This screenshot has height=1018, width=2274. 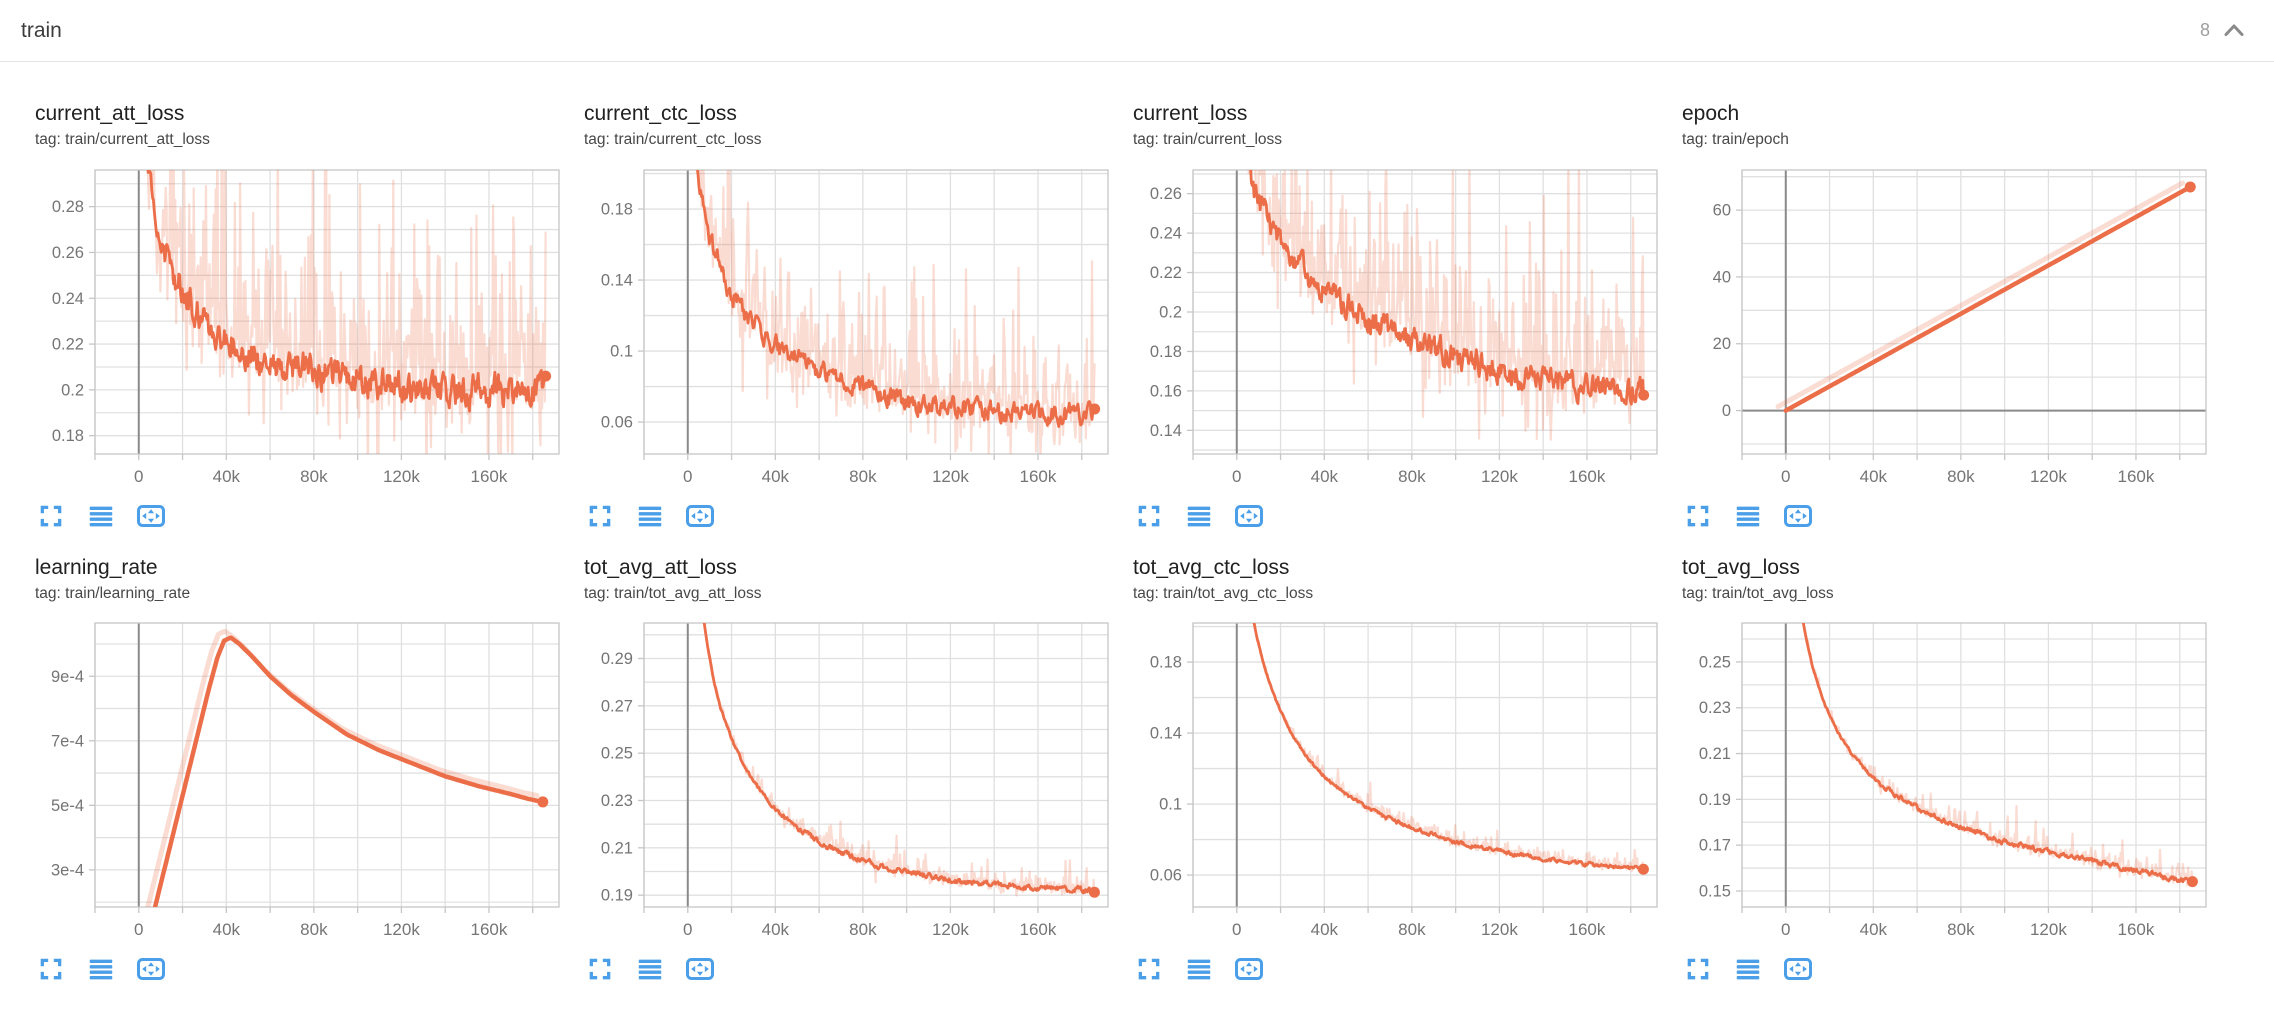 I want to click on svg-text: 0.1, so click(x=621, y=351).